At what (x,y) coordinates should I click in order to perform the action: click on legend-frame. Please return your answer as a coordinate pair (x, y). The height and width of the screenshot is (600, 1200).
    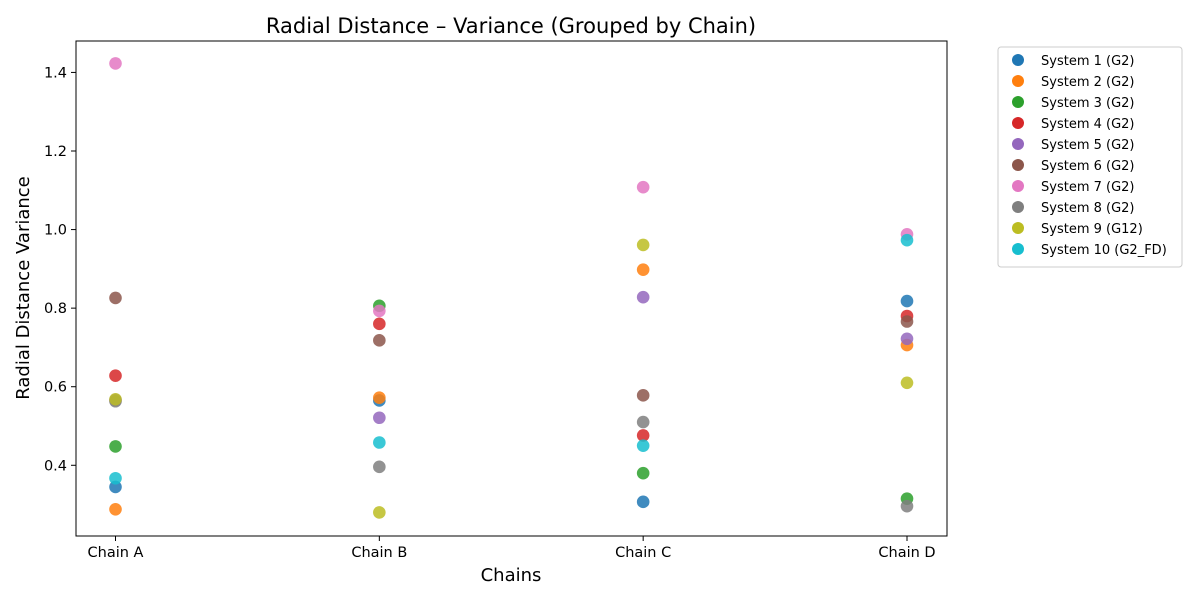
    Looking at the image, I should click on (1090, 157).